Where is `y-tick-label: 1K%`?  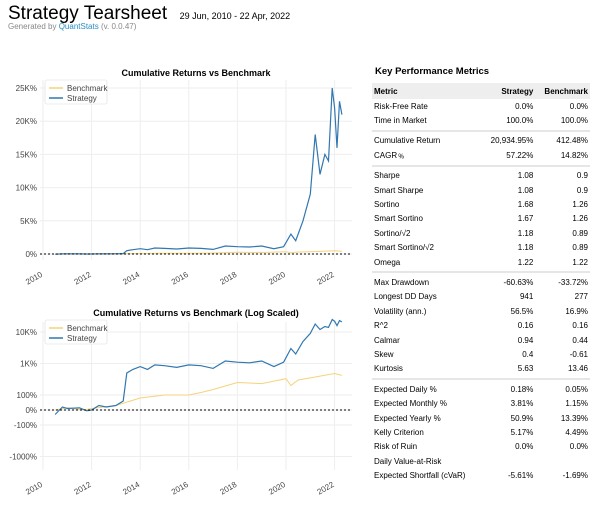
y-tick-label: 1K% is located at coordinates (28, 364).